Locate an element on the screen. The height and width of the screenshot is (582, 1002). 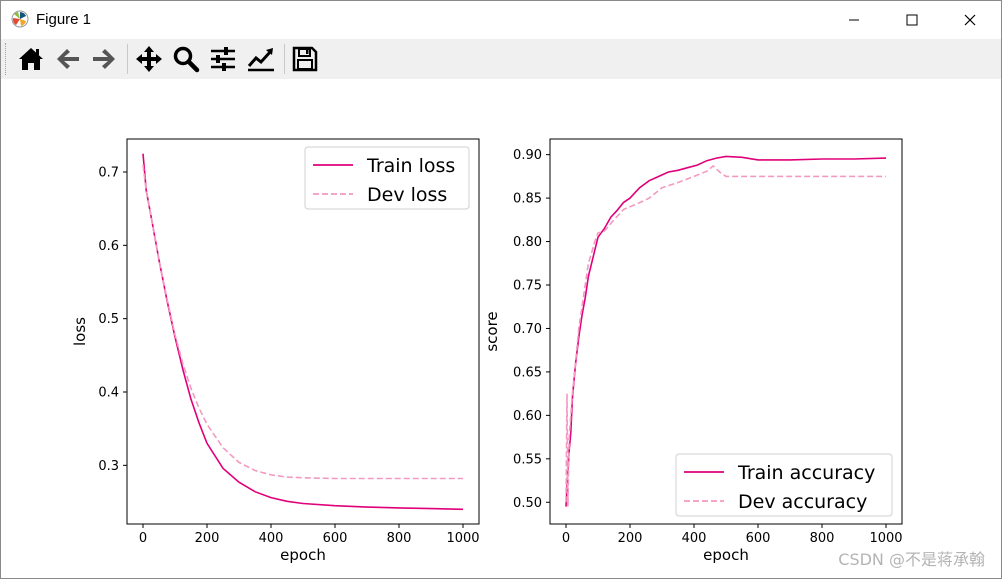
y-tick-label: 0.55 is located at coordinates (527, 459).